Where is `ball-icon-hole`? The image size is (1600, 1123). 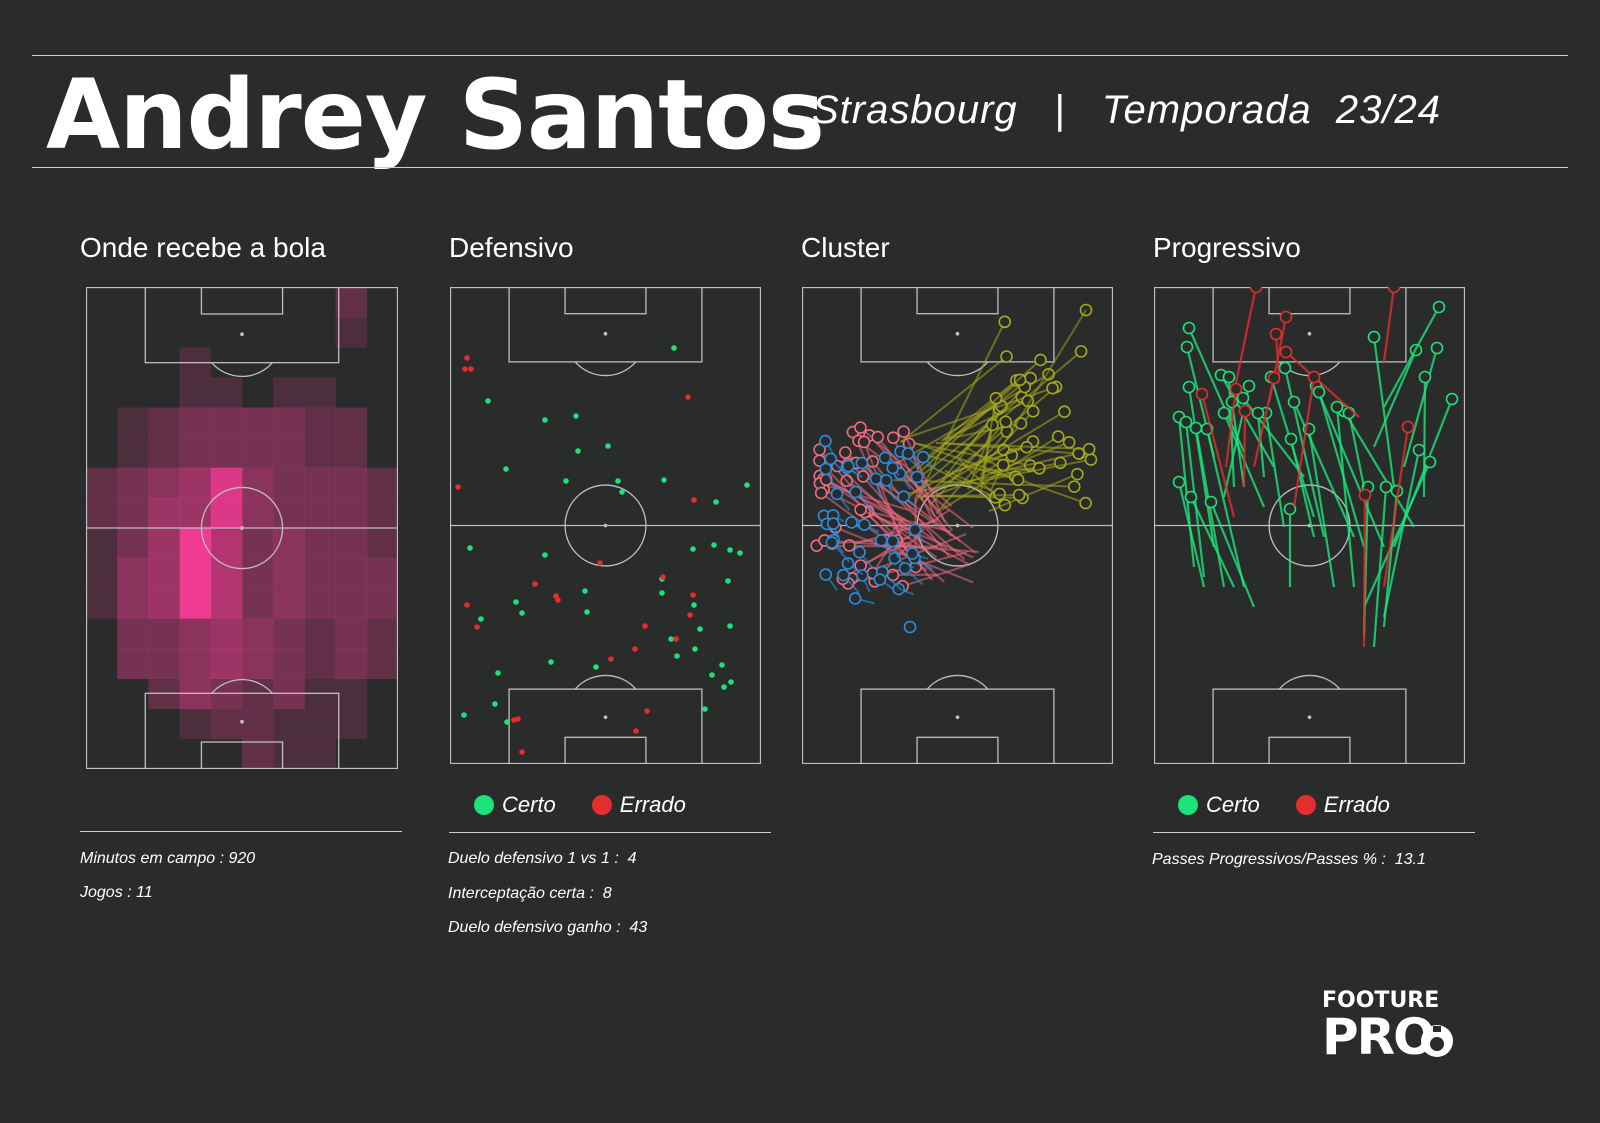 ball-icon-hole is located at coordinates (1437, 1044).